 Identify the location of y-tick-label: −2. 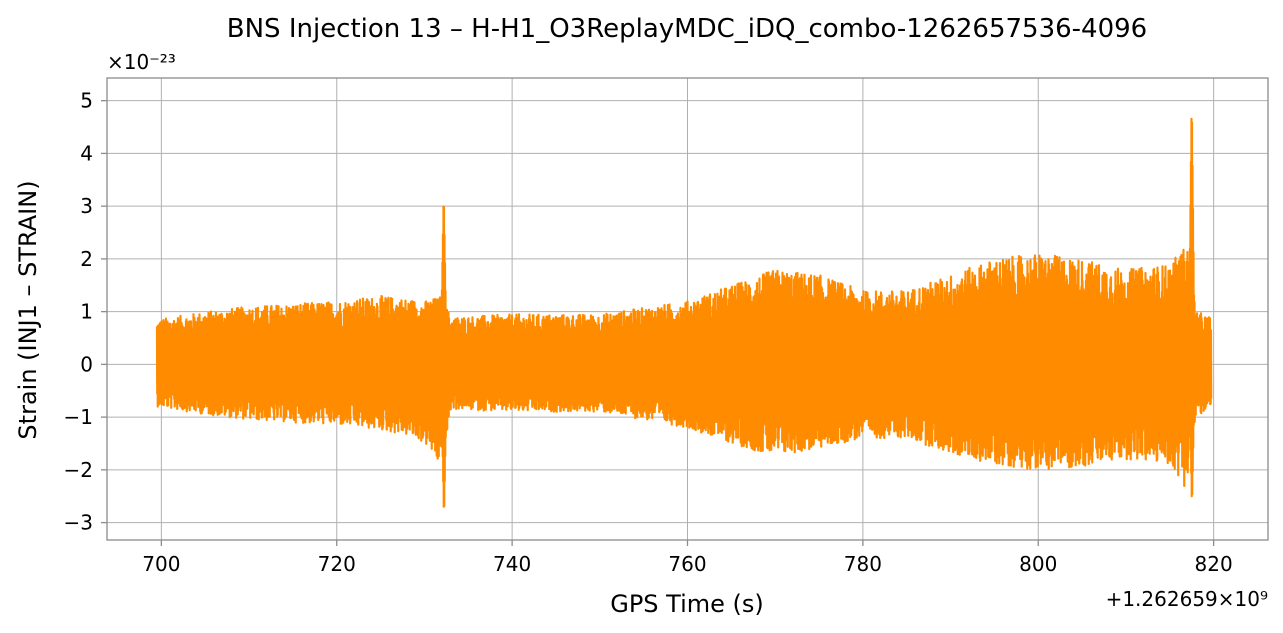
(78, 470).